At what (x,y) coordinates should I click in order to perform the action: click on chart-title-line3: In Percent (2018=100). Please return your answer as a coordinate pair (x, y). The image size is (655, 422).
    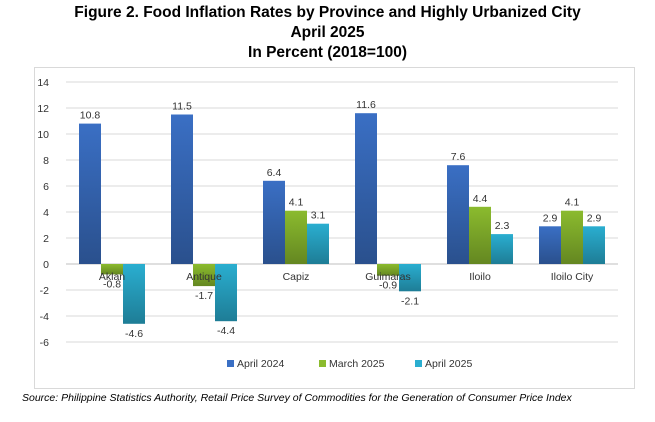
    Looking at the image, I should click on (327, 52).